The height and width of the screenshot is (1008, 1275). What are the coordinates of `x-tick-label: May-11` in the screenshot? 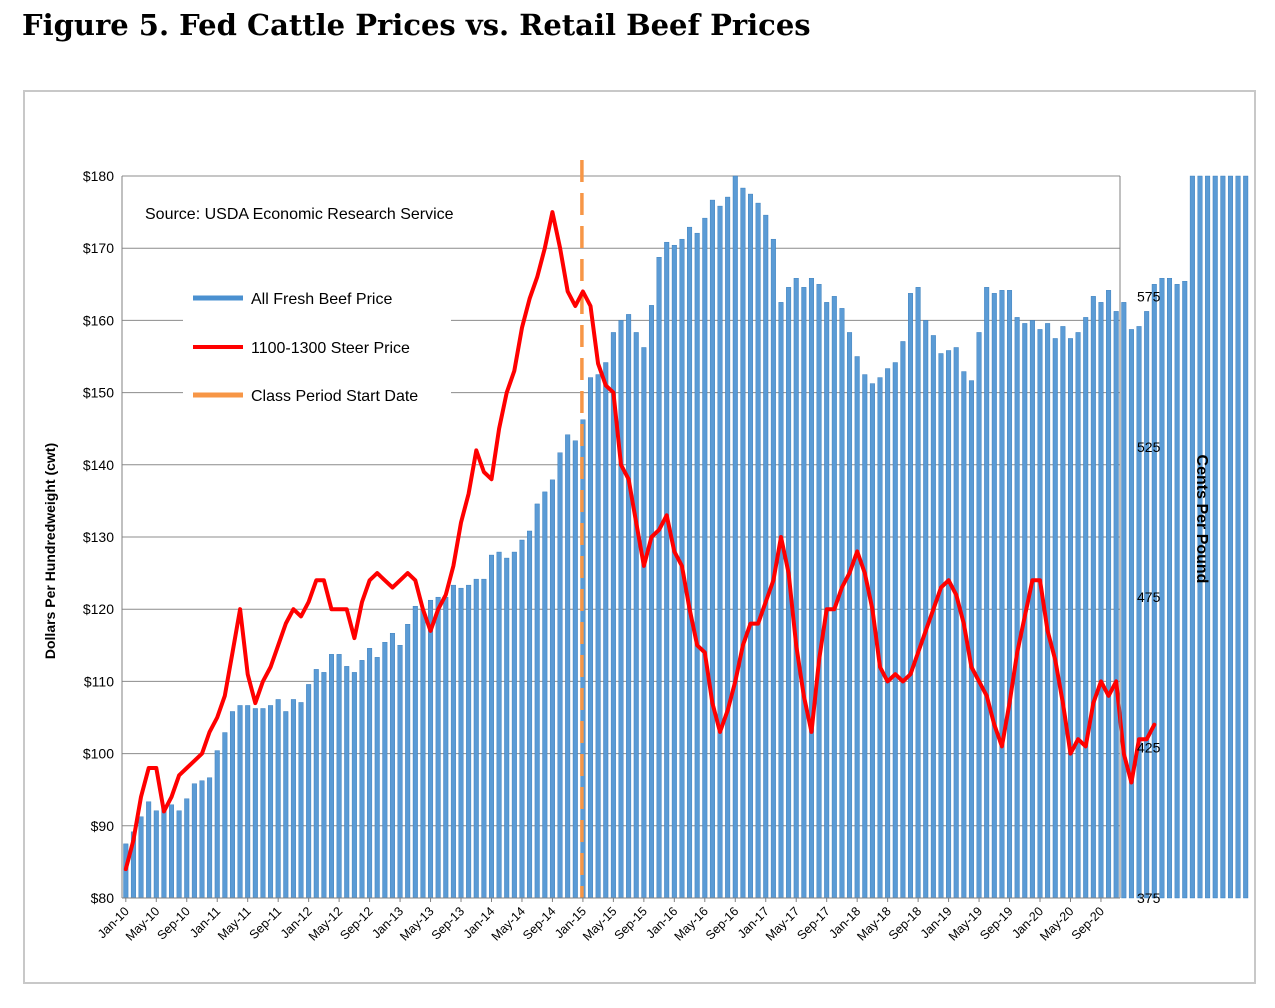 It's located at (234, 923).